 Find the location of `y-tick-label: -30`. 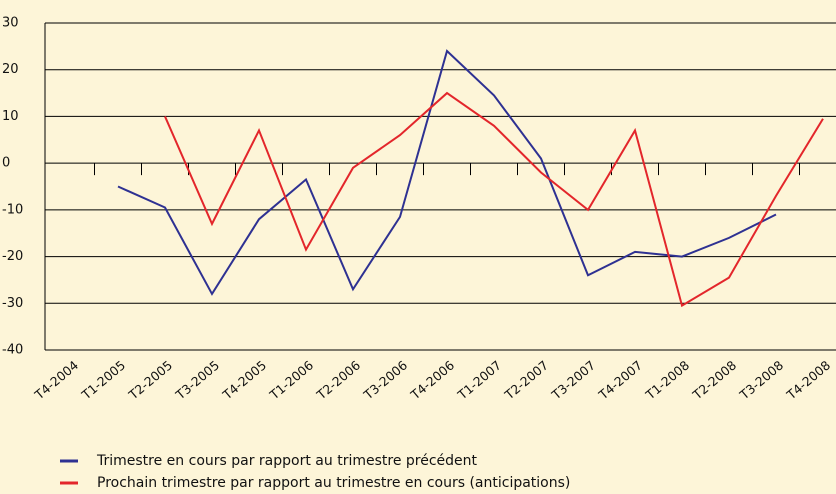

y-tick-label: -30 is located at coordinates (12, 303).